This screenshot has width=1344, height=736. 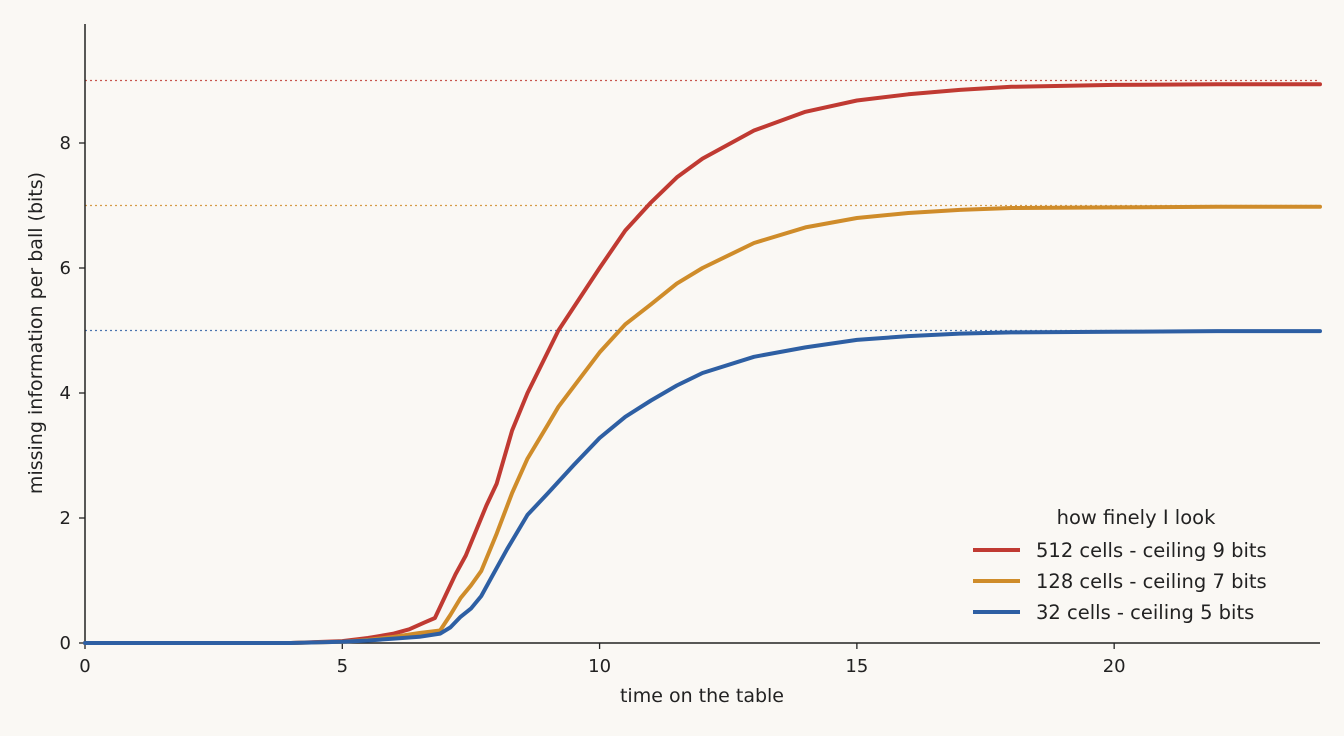 I want to click on x-tick-label: 10, so click(x=599, y=666).